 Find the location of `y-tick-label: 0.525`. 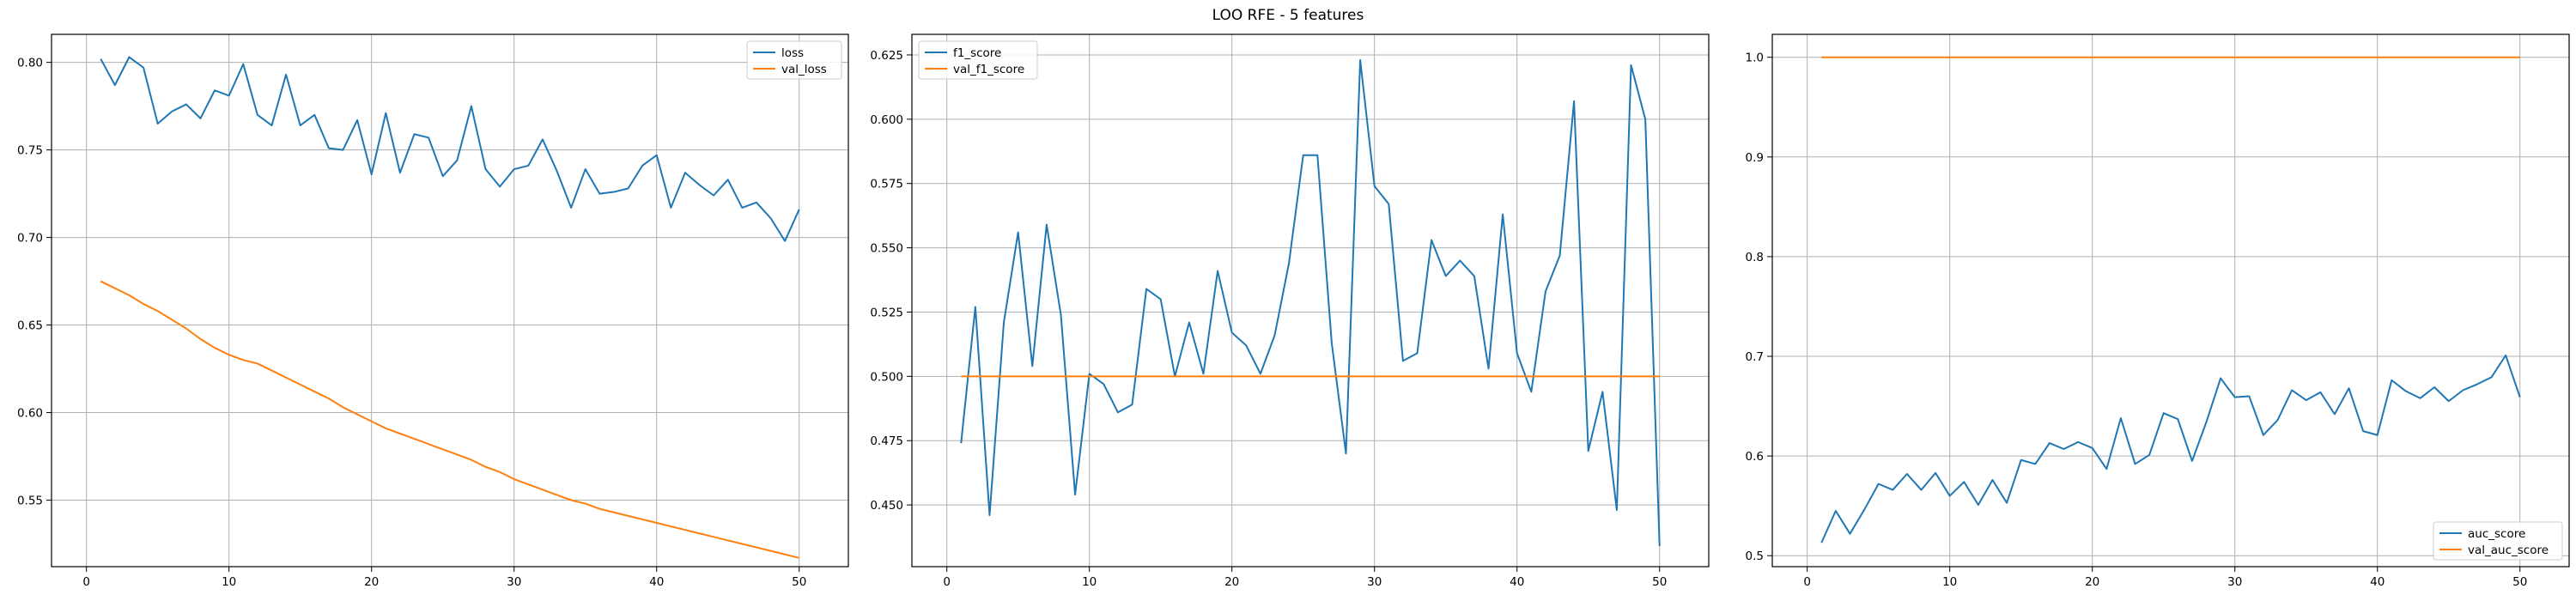

y-tick-label: 0.525 is located at coordinates (886, 312).